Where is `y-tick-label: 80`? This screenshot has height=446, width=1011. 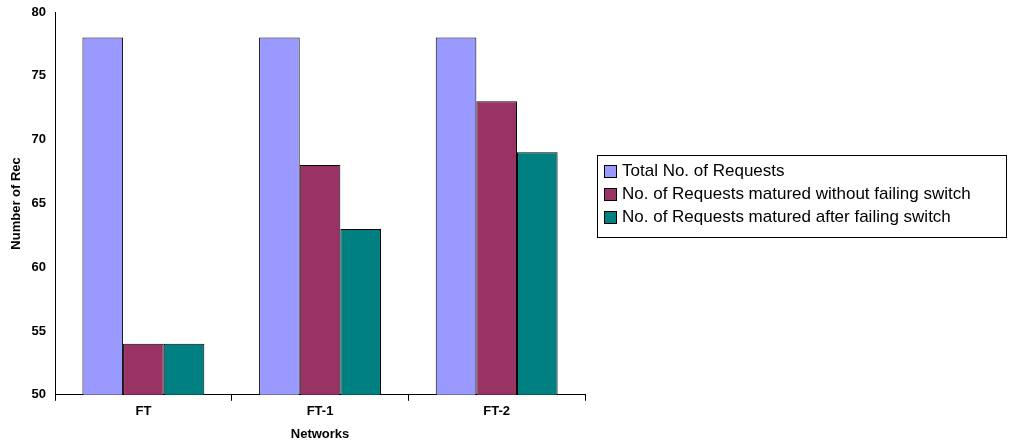
y-tick-label: 80 is located at coordinates (39, 11).